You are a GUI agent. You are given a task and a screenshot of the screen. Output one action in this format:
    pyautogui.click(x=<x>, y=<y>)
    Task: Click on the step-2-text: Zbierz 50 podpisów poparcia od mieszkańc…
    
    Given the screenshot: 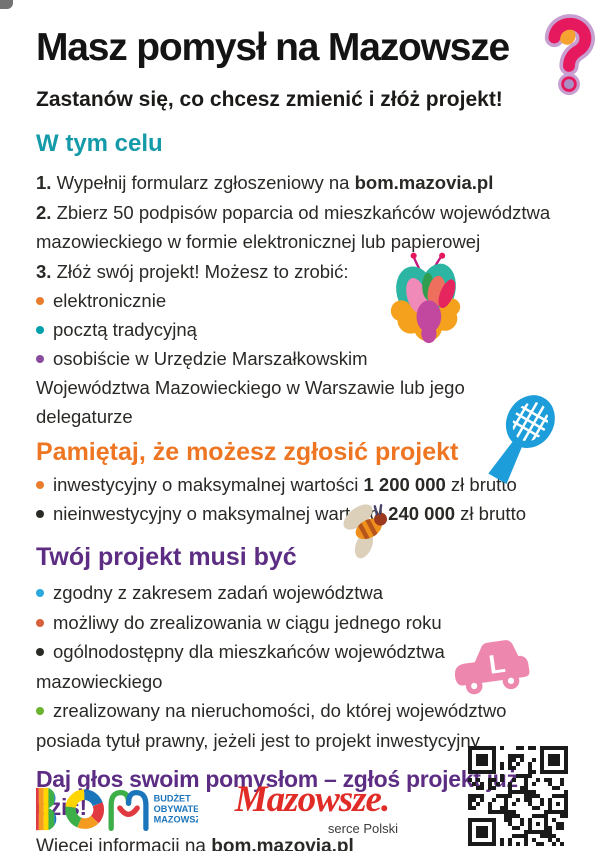 What is the action you would take?
    pyautogui.click(x=293, y=227)
    